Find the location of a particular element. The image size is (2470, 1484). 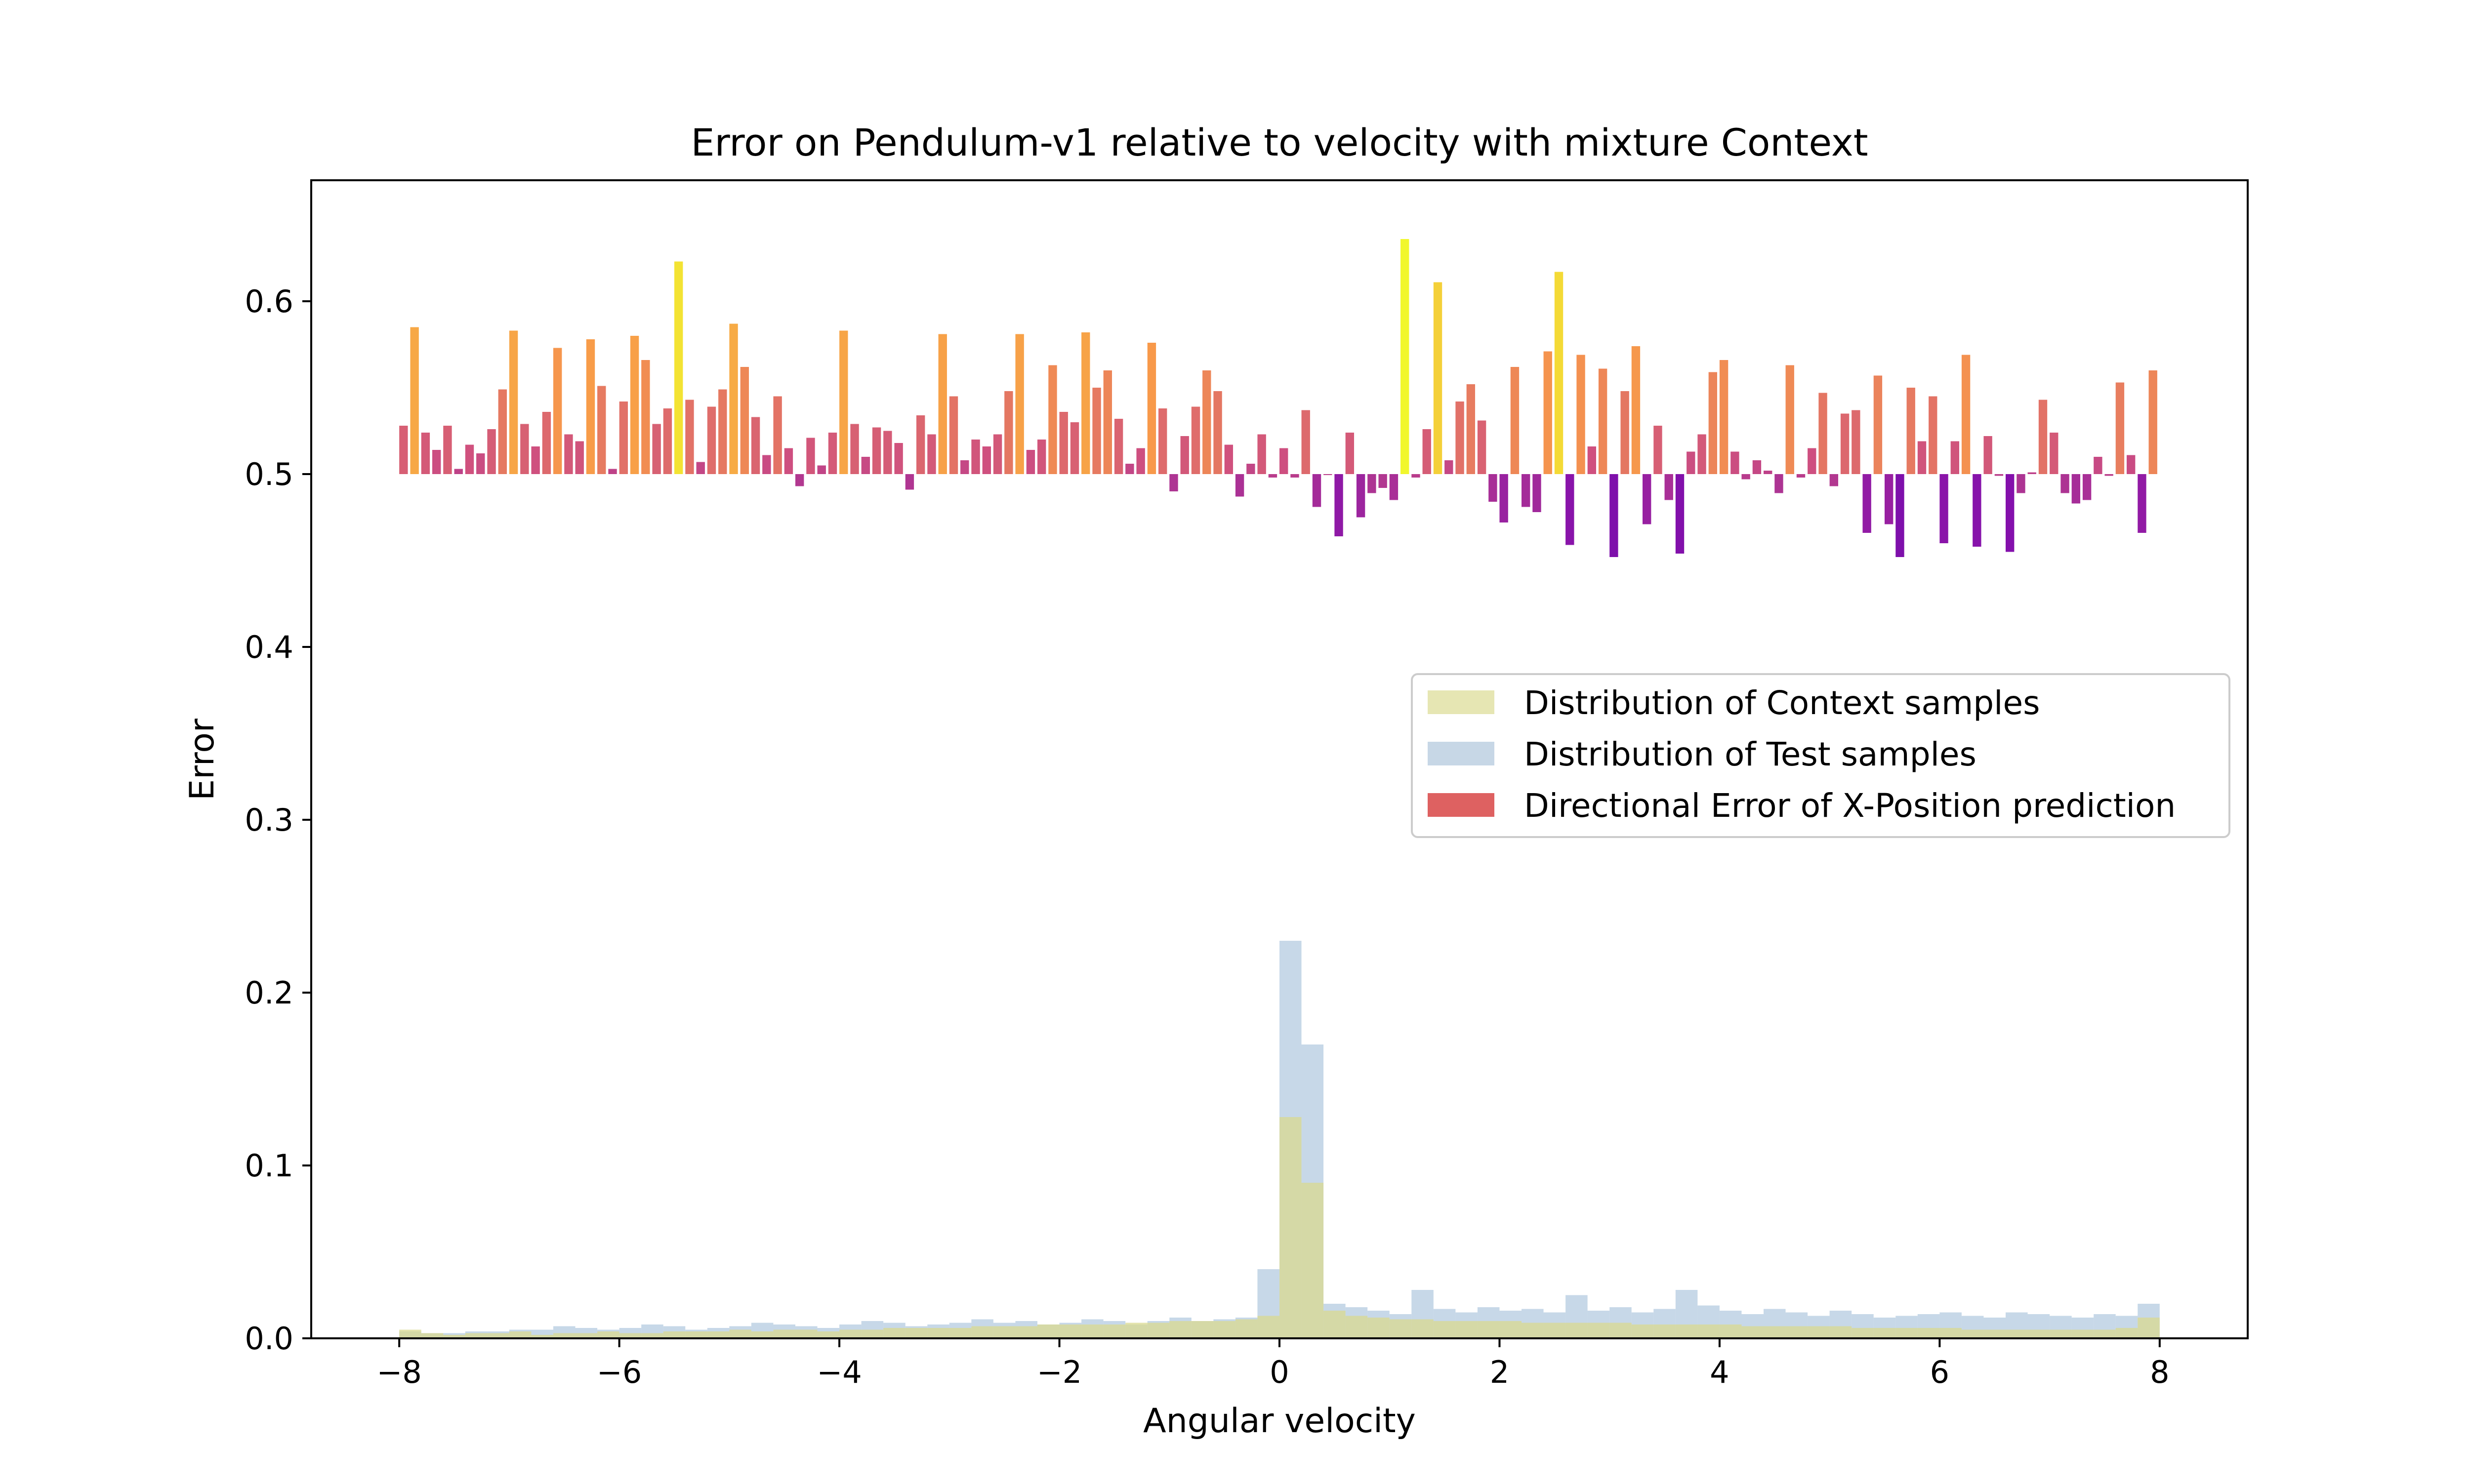

y-tick-label: 0.2 is located at coordinates (269, 993).